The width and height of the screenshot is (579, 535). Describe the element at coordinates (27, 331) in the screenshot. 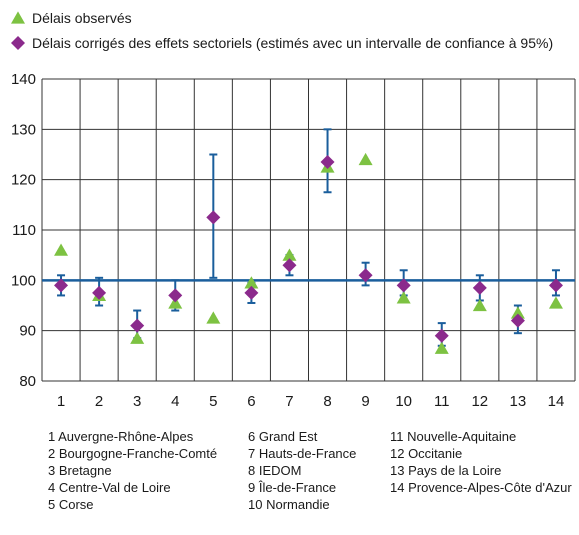

I see `y-tick-label: 90` at that location.